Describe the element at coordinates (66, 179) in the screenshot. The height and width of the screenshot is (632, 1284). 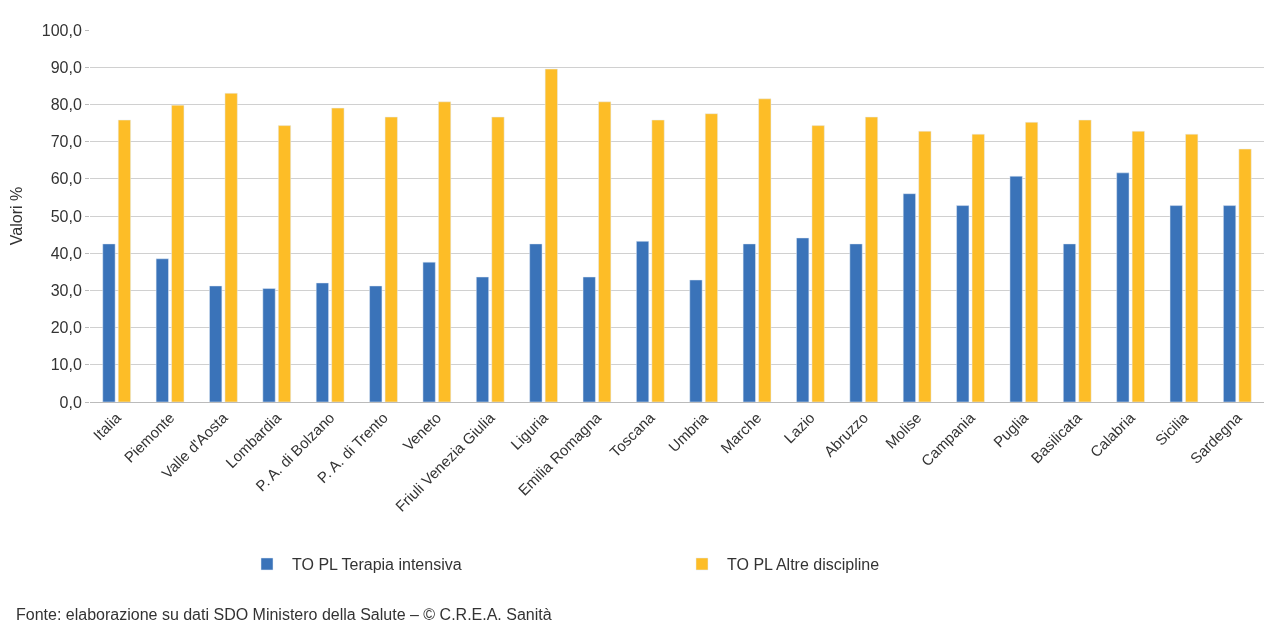
I see `y-tick-label: 60,0` at that location.